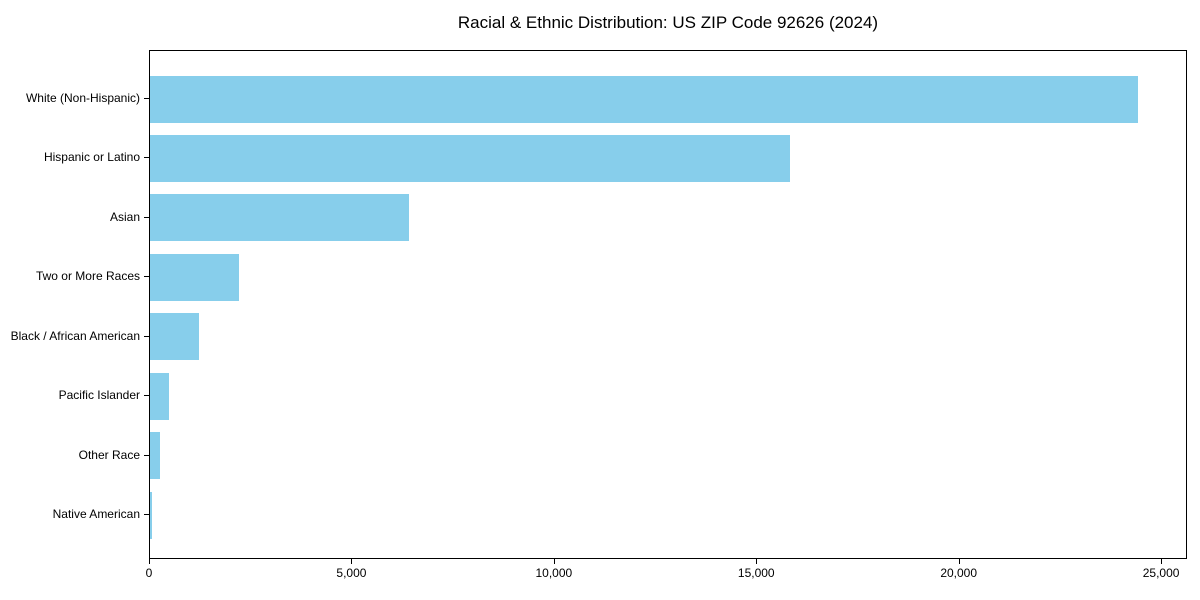  What do you see at coordinates (124, 216) in the screenshot?
I see `y-tick-label-asian: Asian` at bounding box center [124, 216].